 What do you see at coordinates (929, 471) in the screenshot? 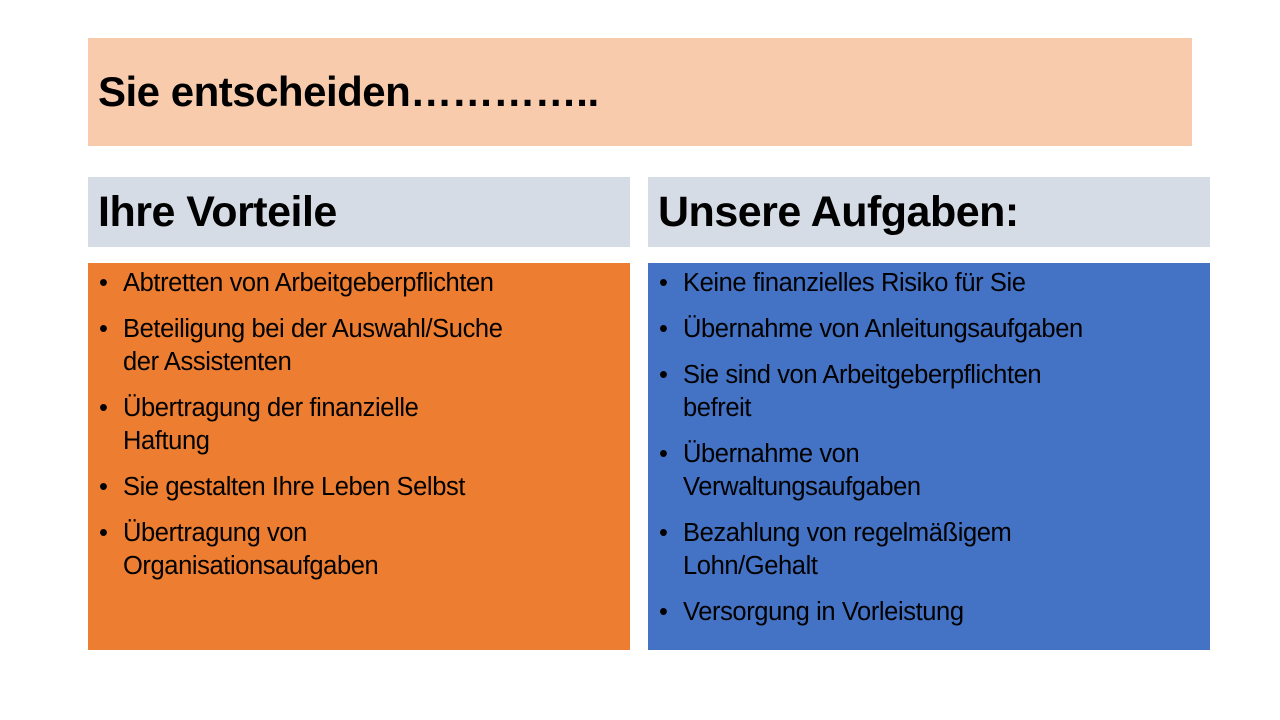
I see `list-item: Übernahme von Verwaltungsaufgaben` at bounding box center [929, 471].